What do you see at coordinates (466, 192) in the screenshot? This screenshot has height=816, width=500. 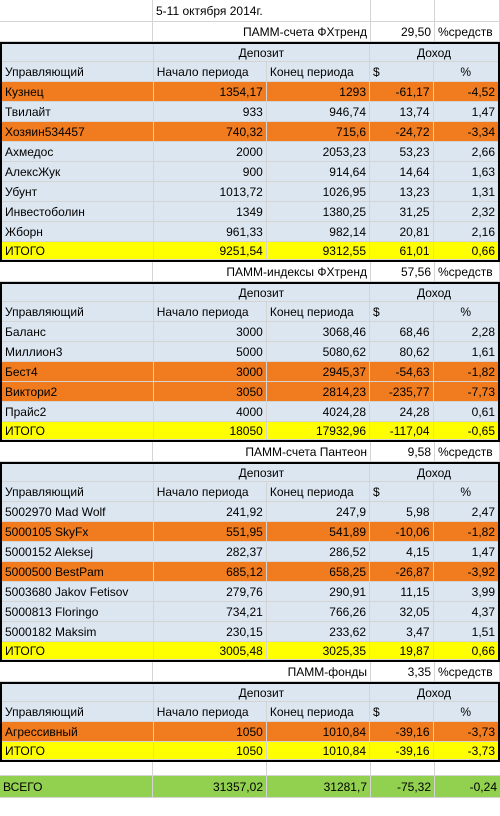 I see `percent-value: 1,31` at bounding box center [466, 192].